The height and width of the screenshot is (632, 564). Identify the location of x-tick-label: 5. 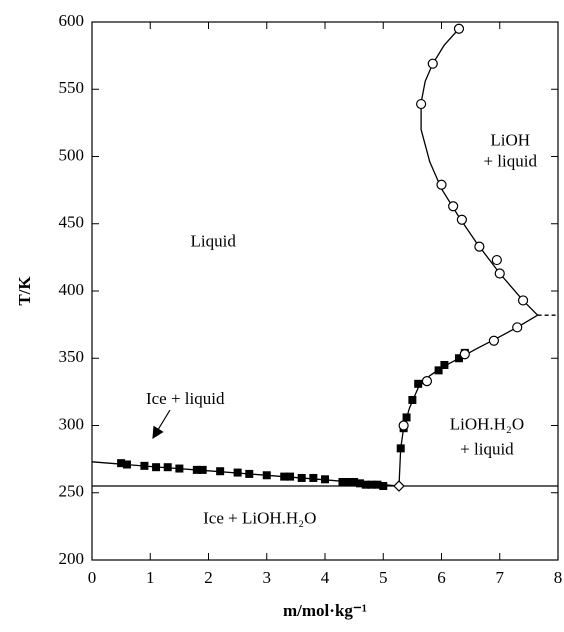
(383, 577).